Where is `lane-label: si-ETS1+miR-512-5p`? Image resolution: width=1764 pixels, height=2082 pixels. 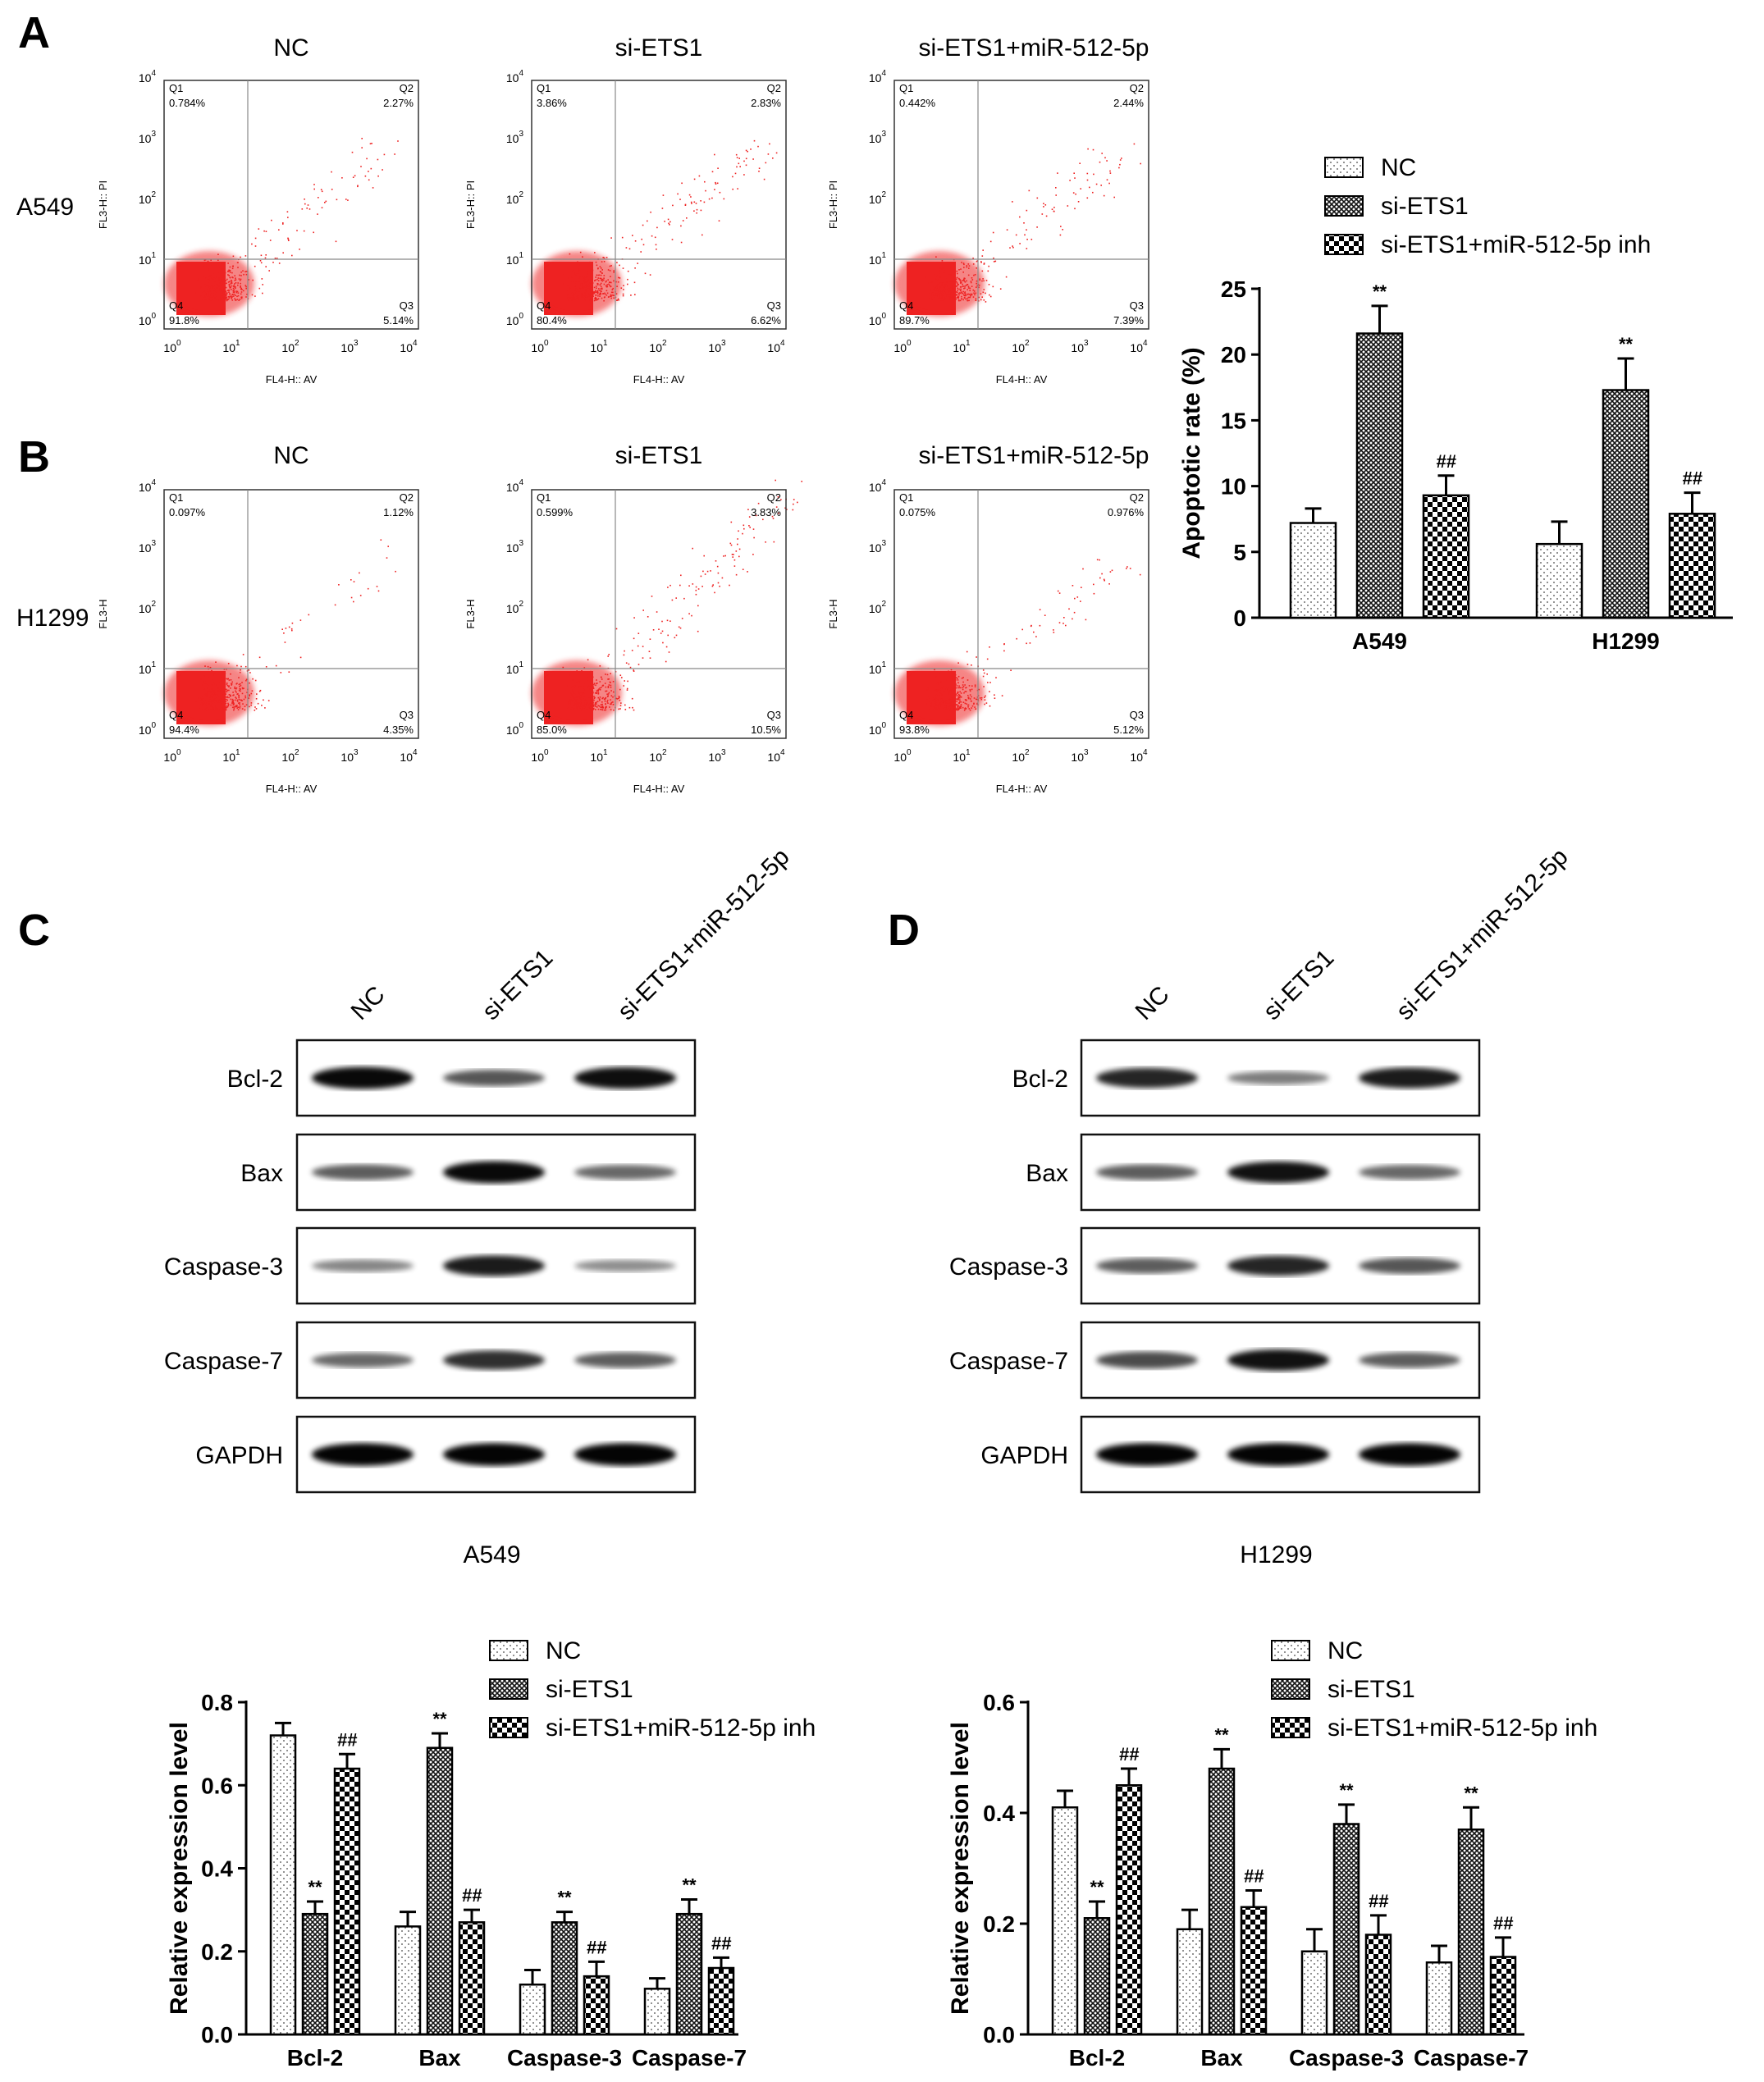 lane-label: si-ETS1+miR-512-5p is located at coordinates (704, 934).